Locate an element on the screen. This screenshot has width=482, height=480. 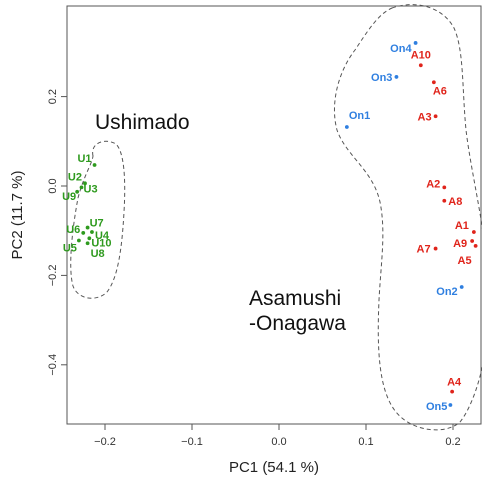
point-a5 is located at coordinates (475, 245).